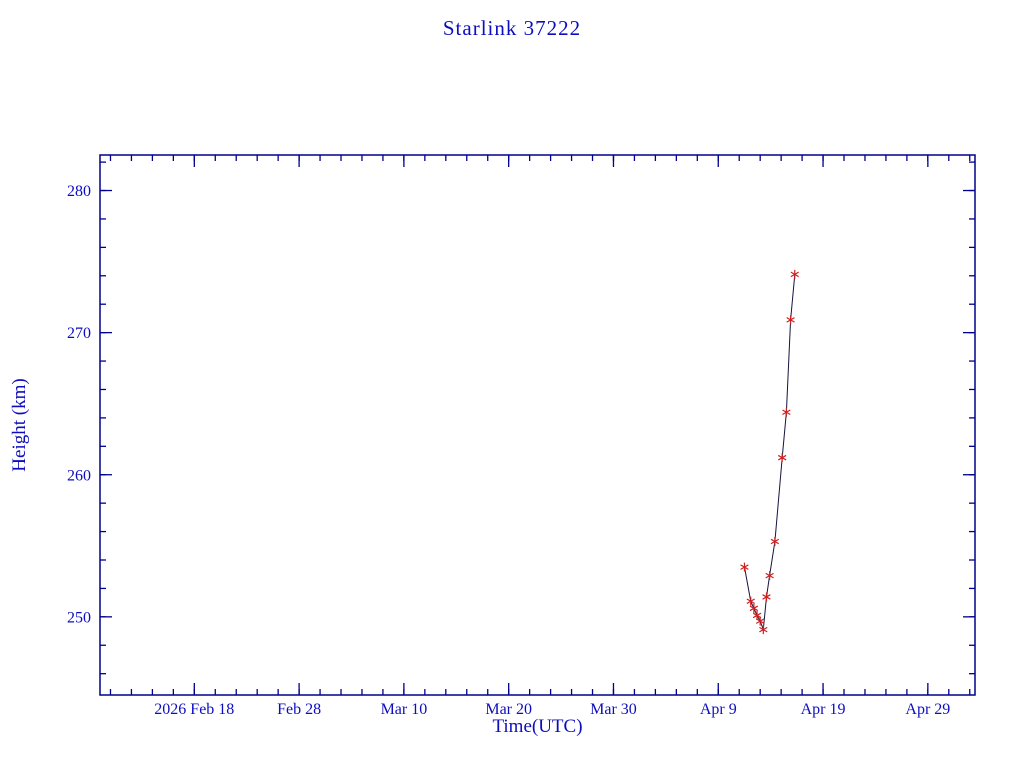 The image size is (1024, 768). Describe the element at coordinates (79, 475) in the screenshot. I see `svg-text: 260` at that location.